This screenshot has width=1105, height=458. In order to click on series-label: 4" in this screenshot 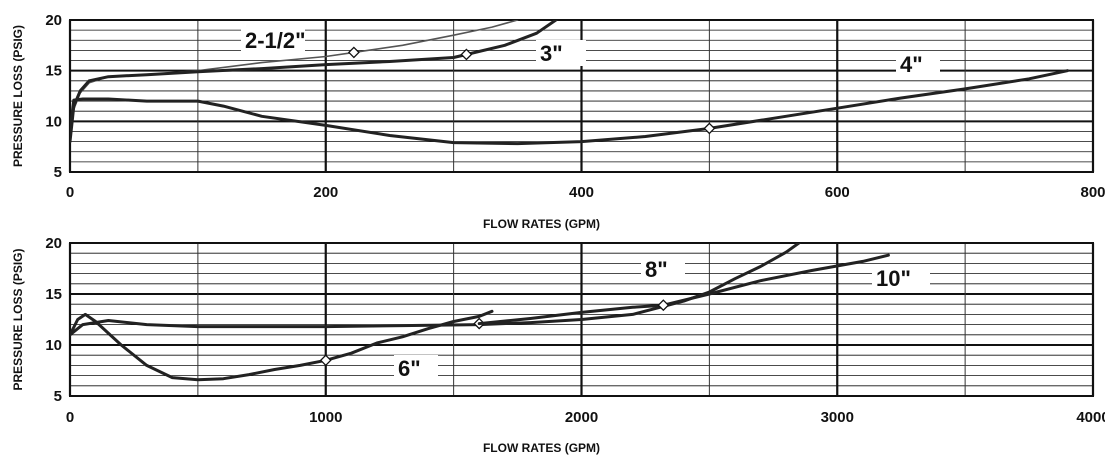, I will do `click(911, 64)`.